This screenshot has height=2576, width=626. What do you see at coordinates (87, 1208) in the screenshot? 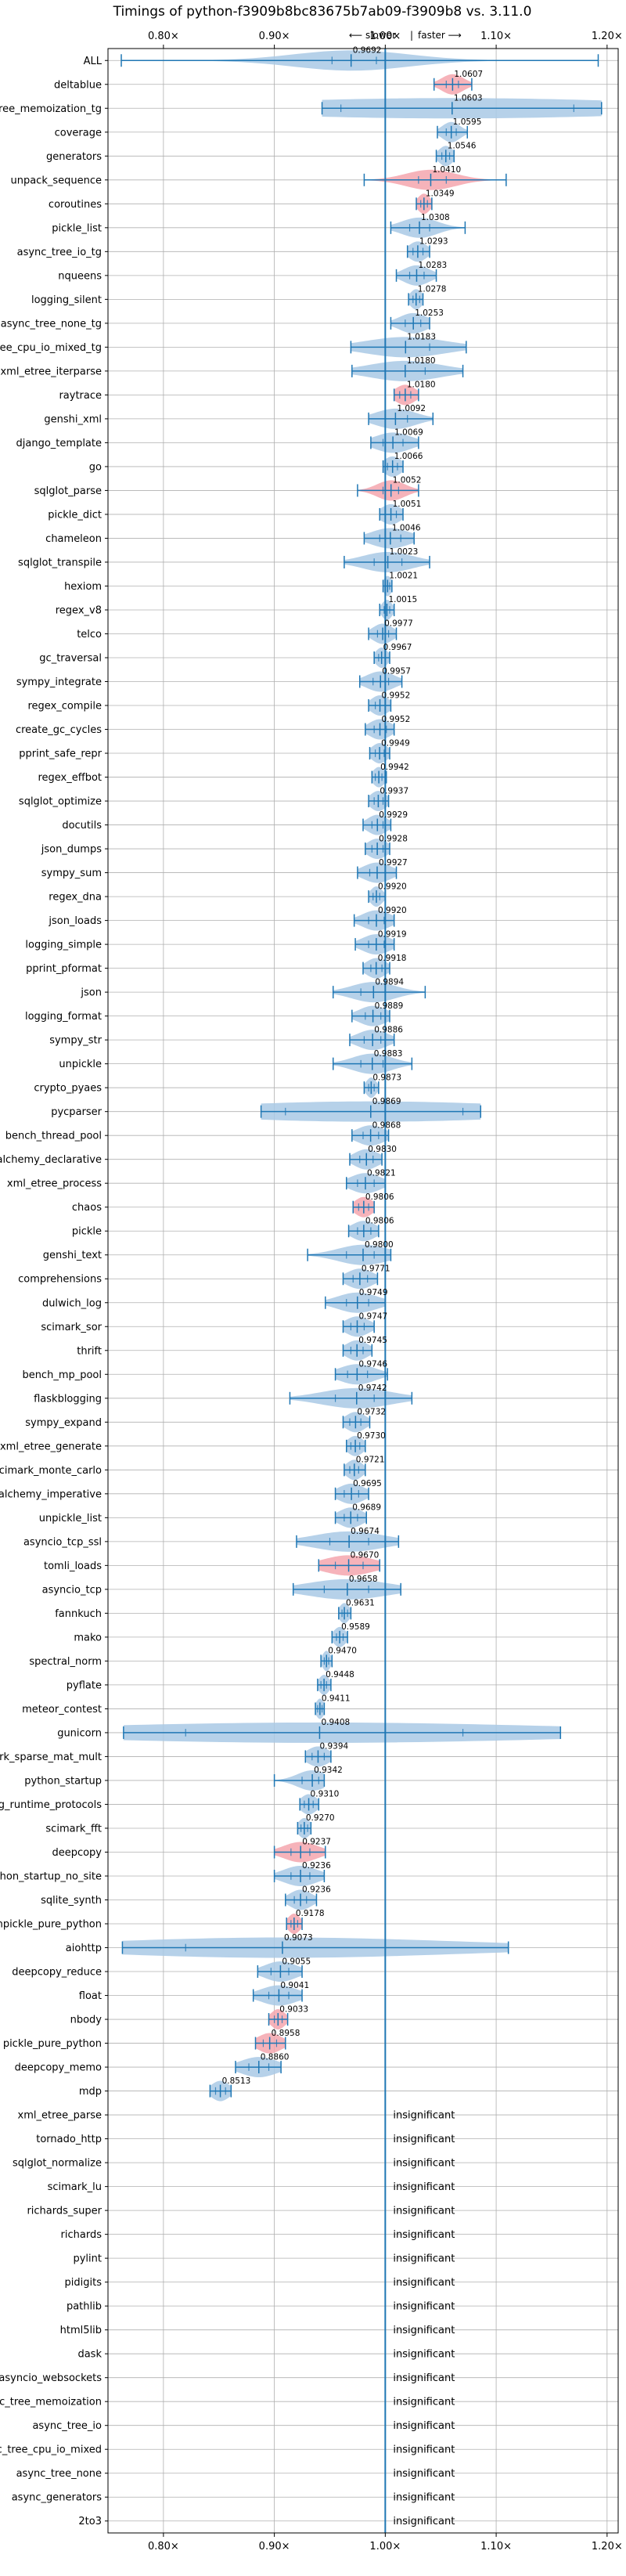
I see `benchmark-label: chaos` at bounding box center [87, 1208].